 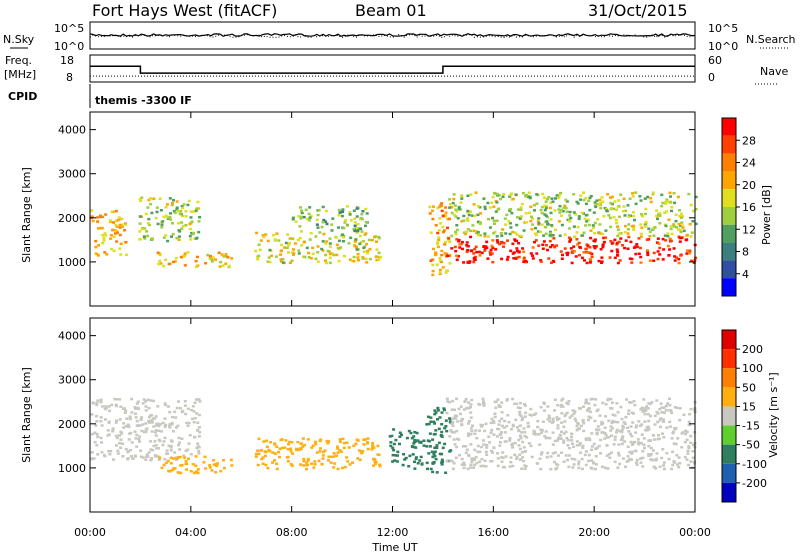 What do you see at coordinates (391, 10) in the screenshot?
I see `beam-title: Beam 01` at bounding box center [391, 10].